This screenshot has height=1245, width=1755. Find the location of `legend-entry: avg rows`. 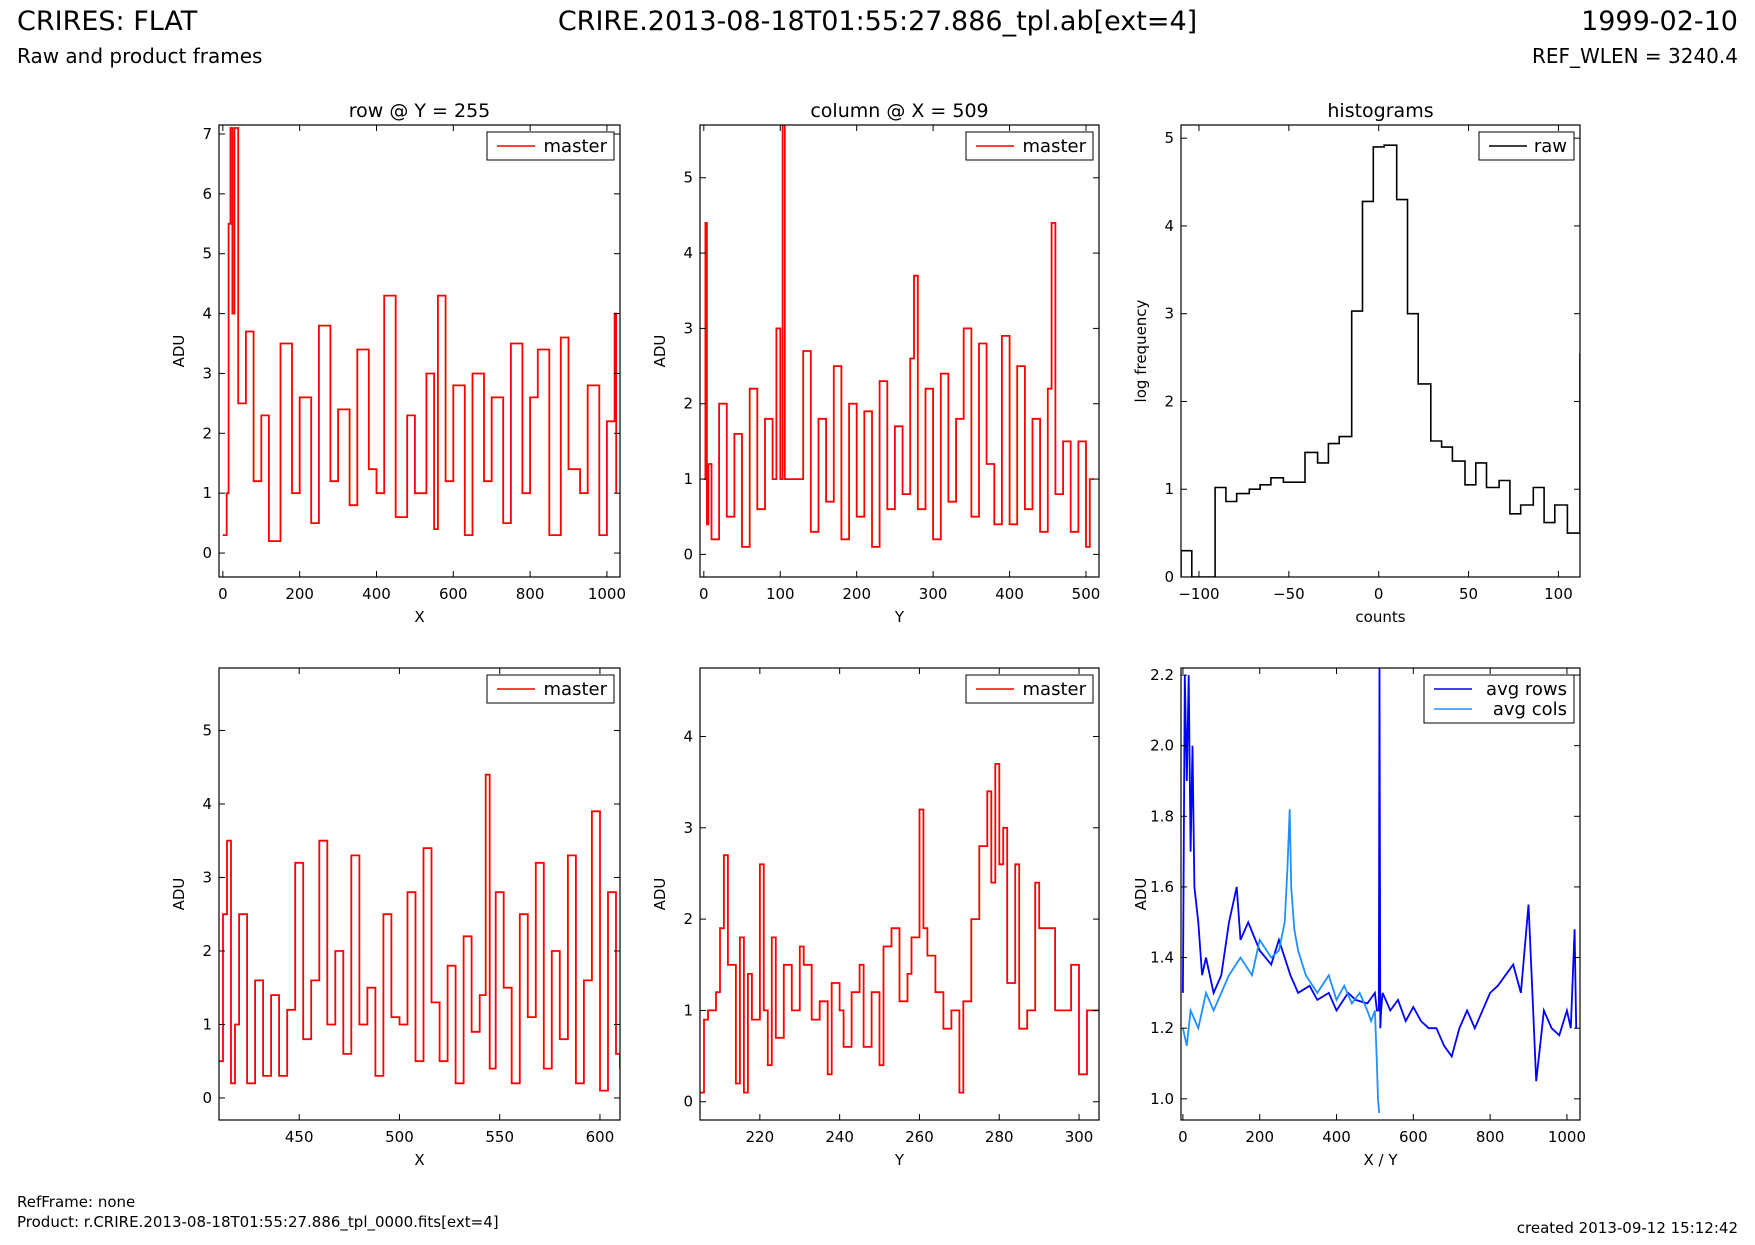

legend-entry: avg rows is located at coordinates (1526, 689).